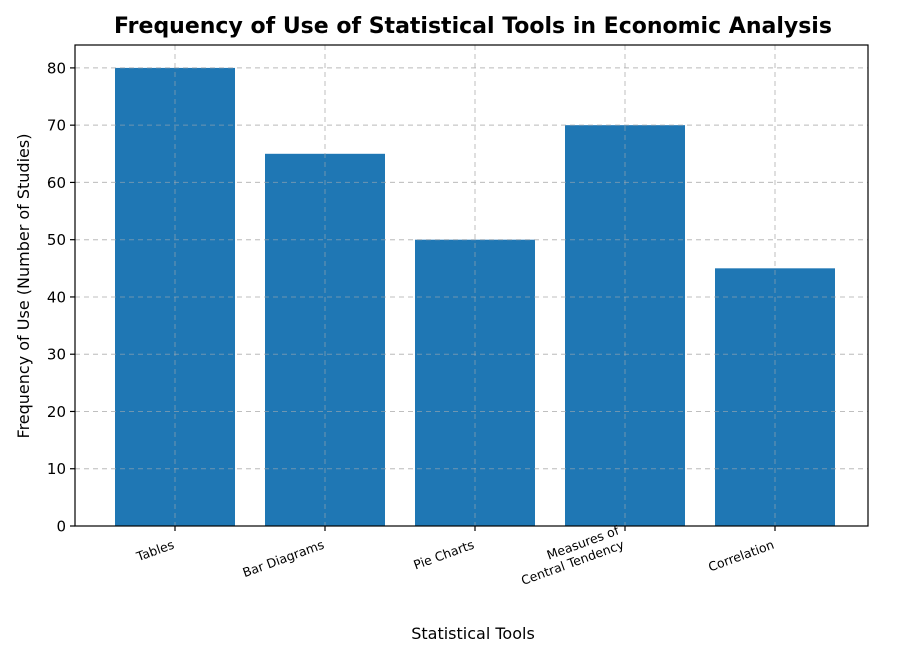  I want to click on y-tick-label: 50, so click(56, 240).